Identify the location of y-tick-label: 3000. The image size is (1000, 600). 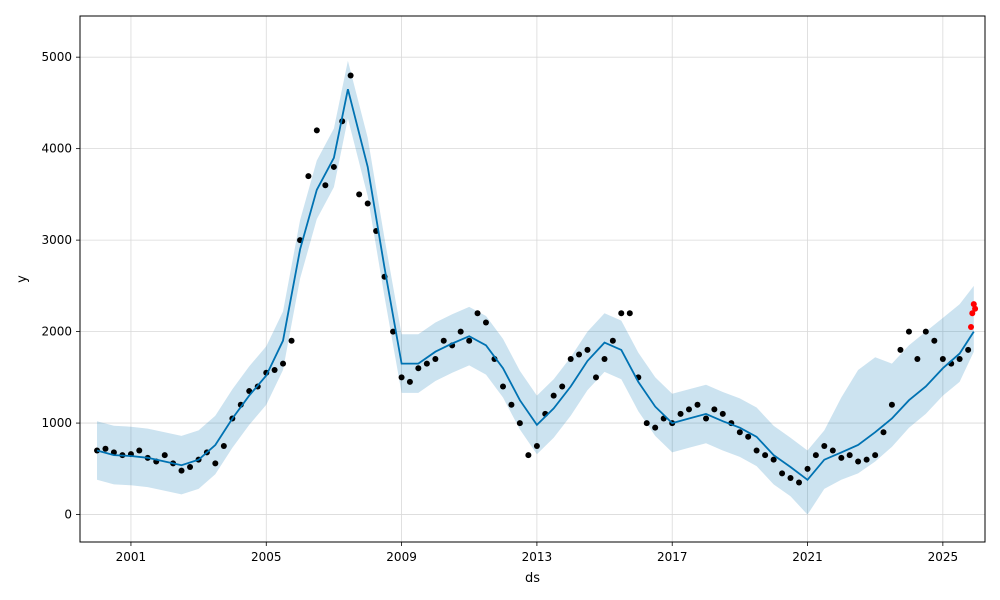
(56, 240).